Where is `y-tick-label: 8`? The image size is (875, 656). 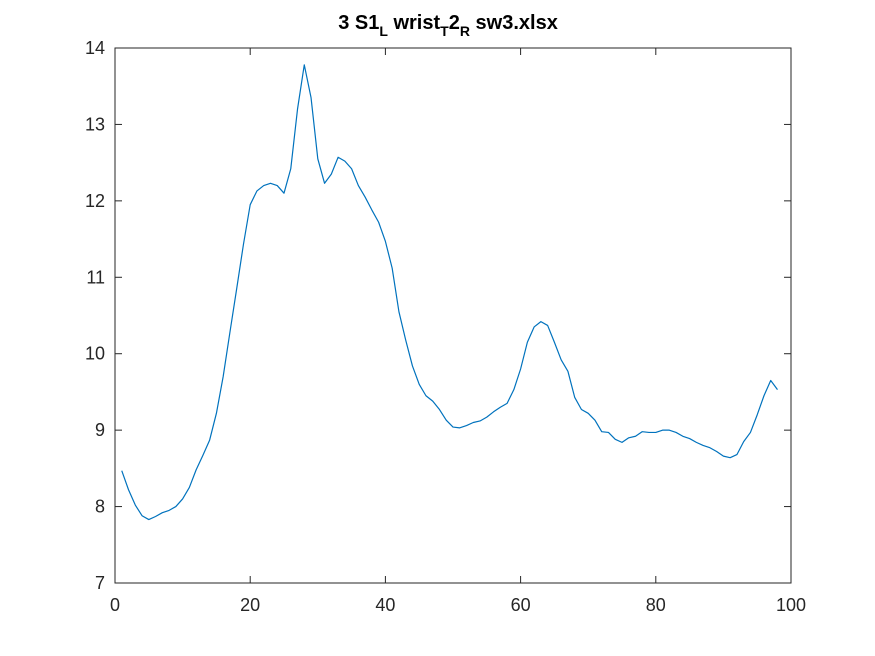
y-tick-label: 8 is located at coordinates (100, 507).